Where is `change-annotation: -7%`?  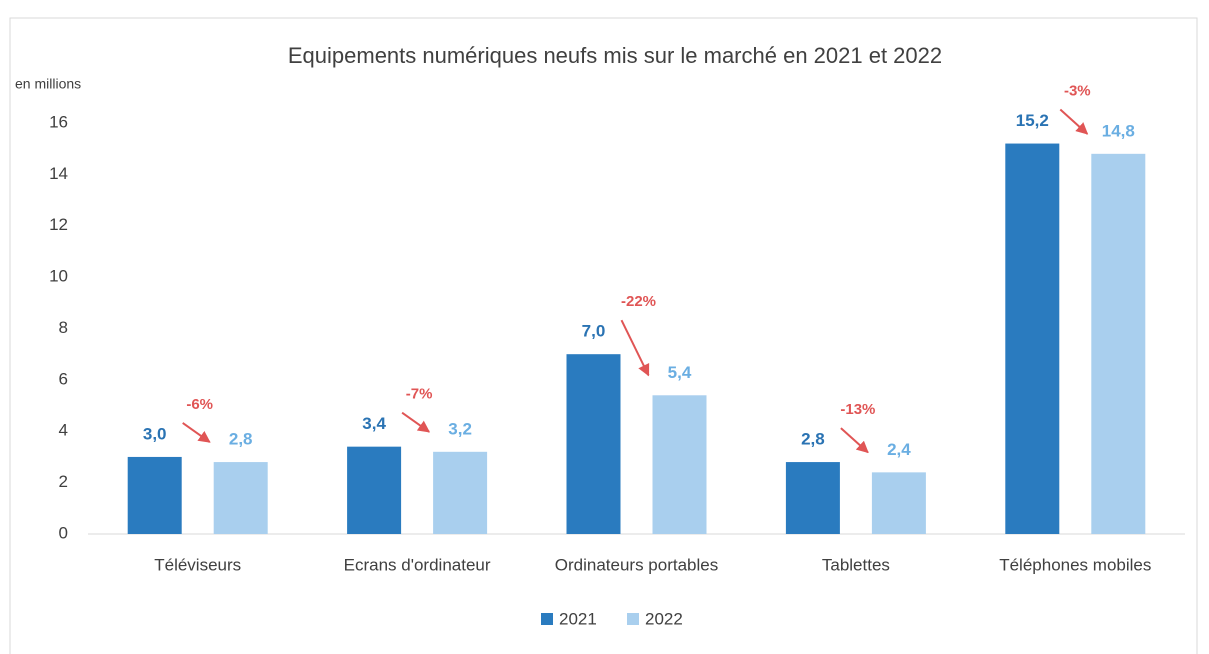
change-annotation: -7% is located at coordinates (419, 394).